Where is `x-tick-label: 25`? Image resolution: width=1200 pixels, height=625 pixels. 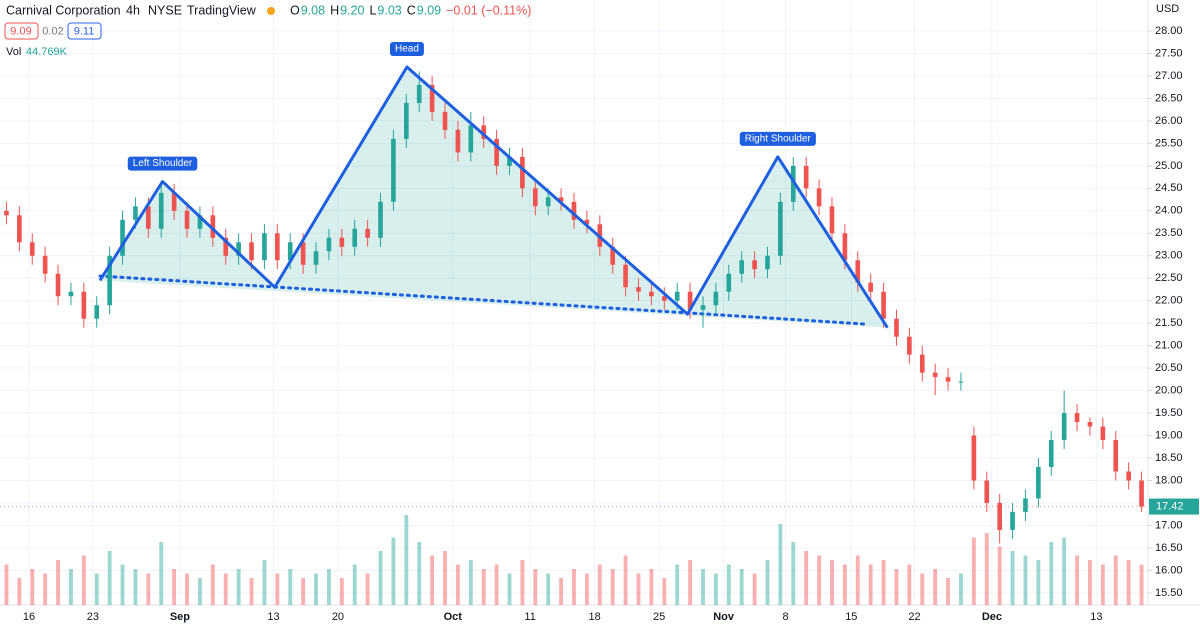 x-tick-label: 25 is located at coordinates (659, 617).